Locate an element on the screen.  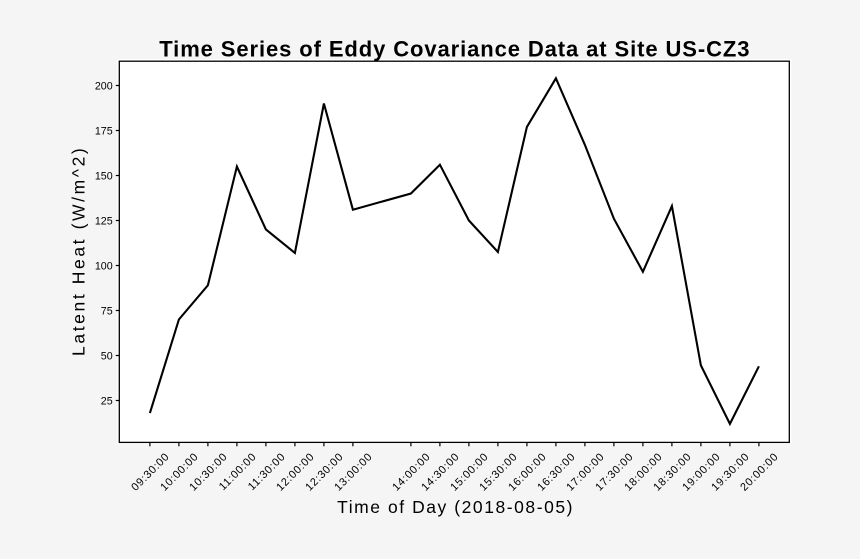
svg-text: 175 is located at coordinates (104, 132).